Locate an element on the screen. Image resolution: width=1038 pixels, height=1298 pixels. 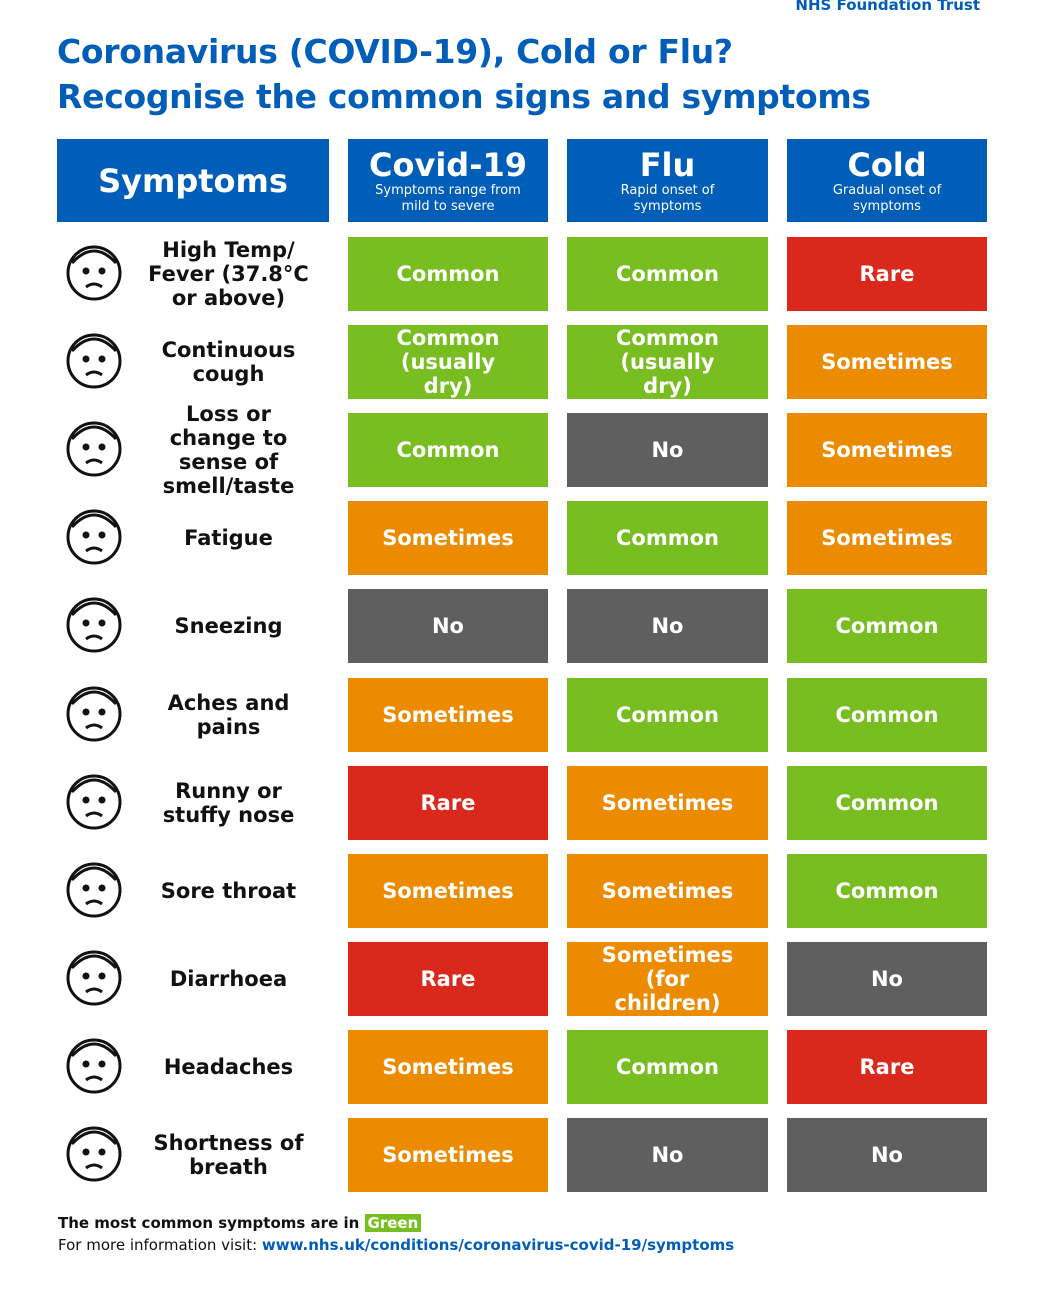
column-header: Symptoms is located at coordinates (193, 180).